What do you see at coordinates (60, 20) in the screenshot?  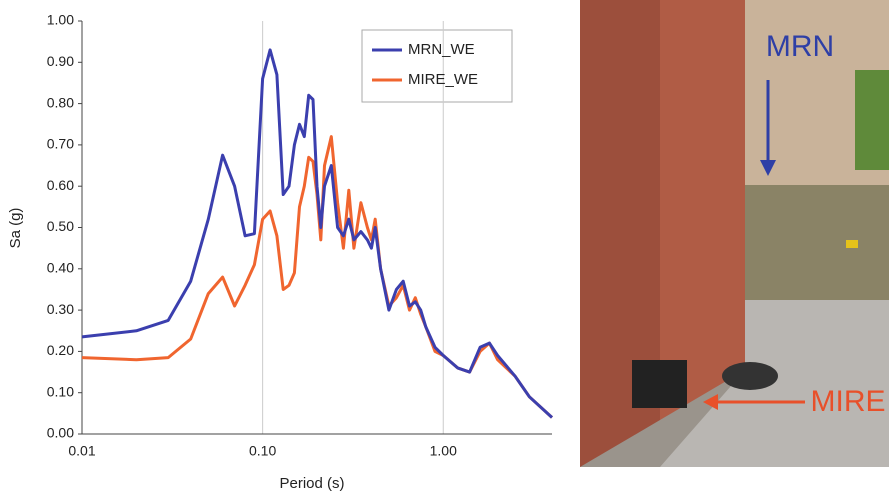 I see `y-tick-label: 1.00` at bounding box center [60, 20].